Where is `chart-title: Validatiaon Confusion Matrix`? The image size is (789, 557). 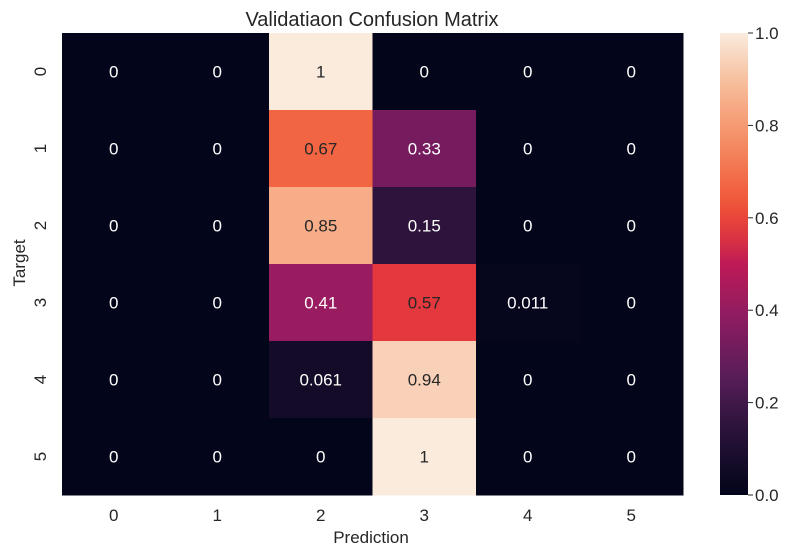 chart-title: Validatiaon Confusion Matrix is located at coordinates (371, 20).